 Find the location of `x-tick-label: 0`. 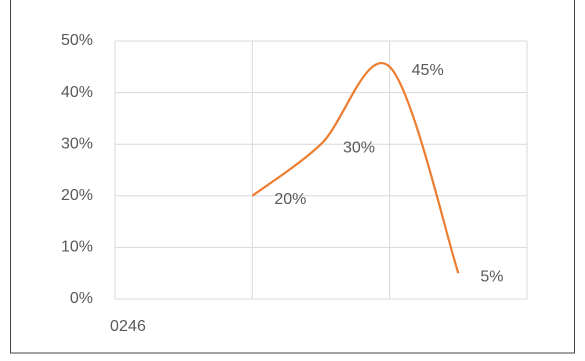

x-tick-label: 0 is located at coordinates (114, 326).